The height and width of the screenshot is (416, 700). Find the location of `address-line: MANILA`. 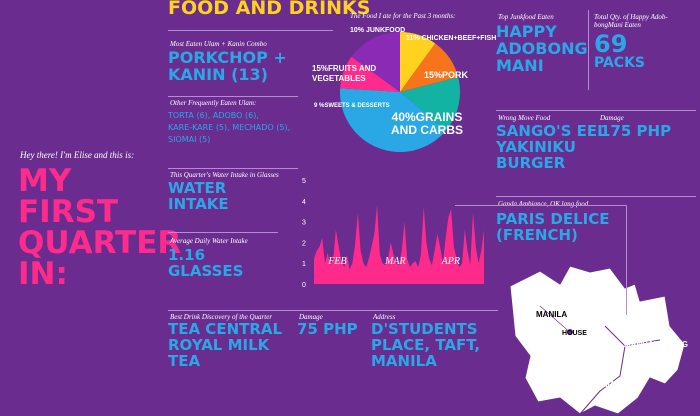

address-line: MANILA is located at coordinates (404, 360).